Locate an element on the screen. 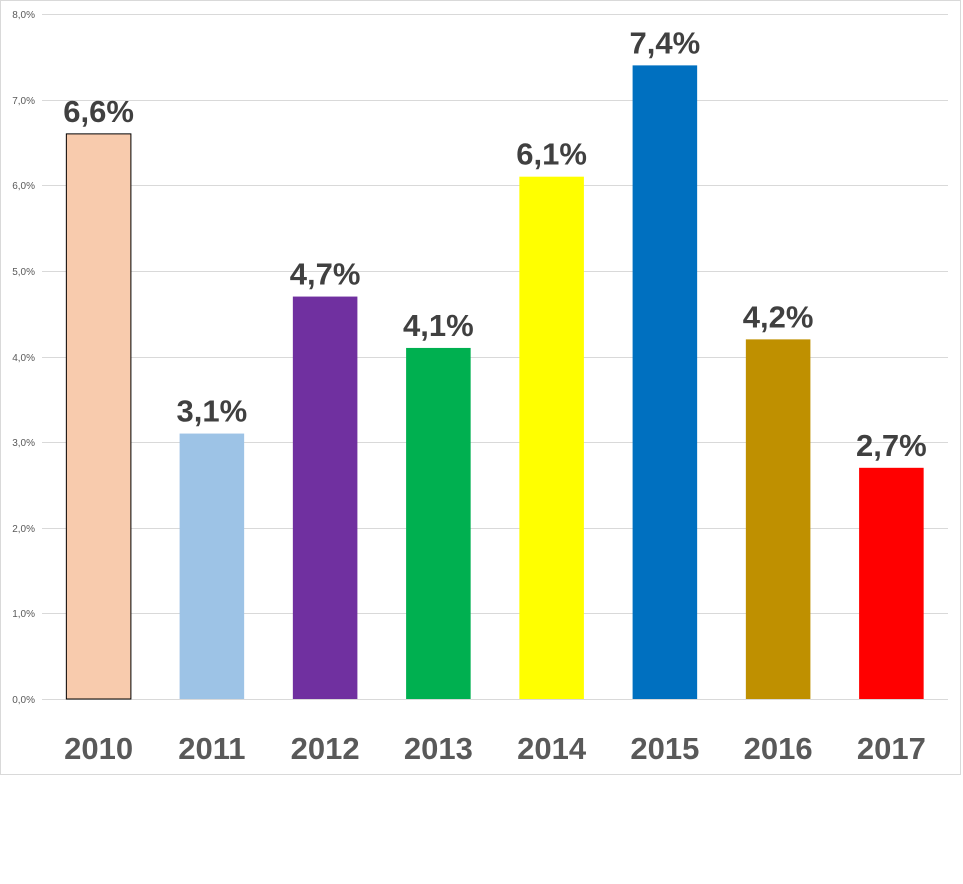  y-tick-label: 4,0% is located at coordinates (23, 358).